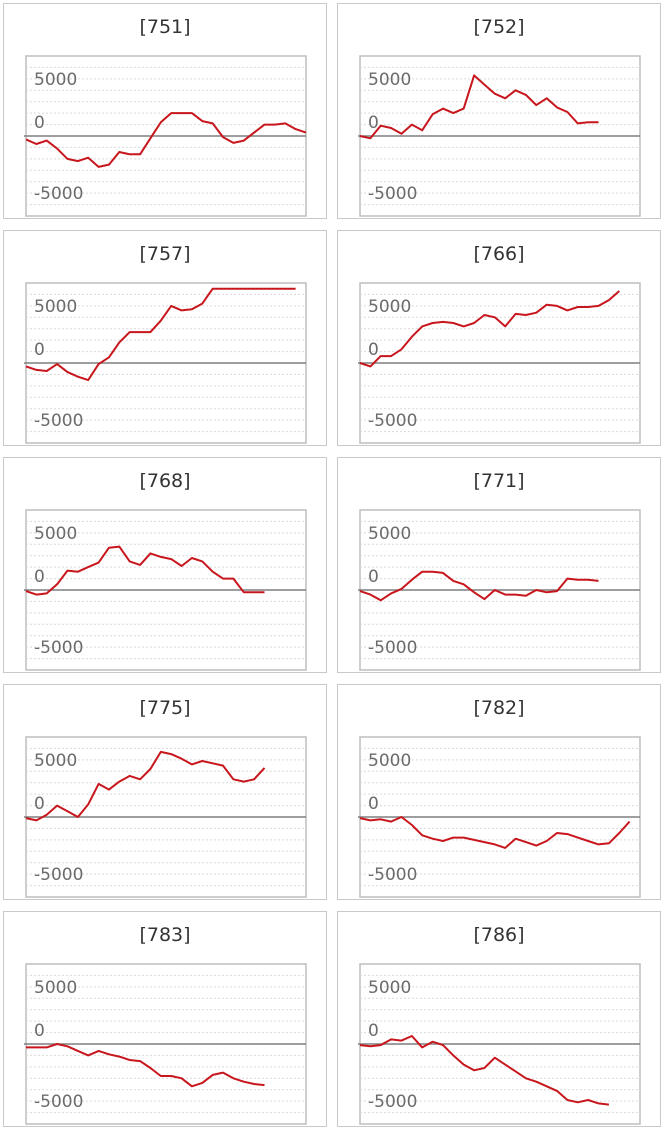  Describe the element at coordinates (499, 708) in the screenshot. I see `chart-title: [782]` at that location.